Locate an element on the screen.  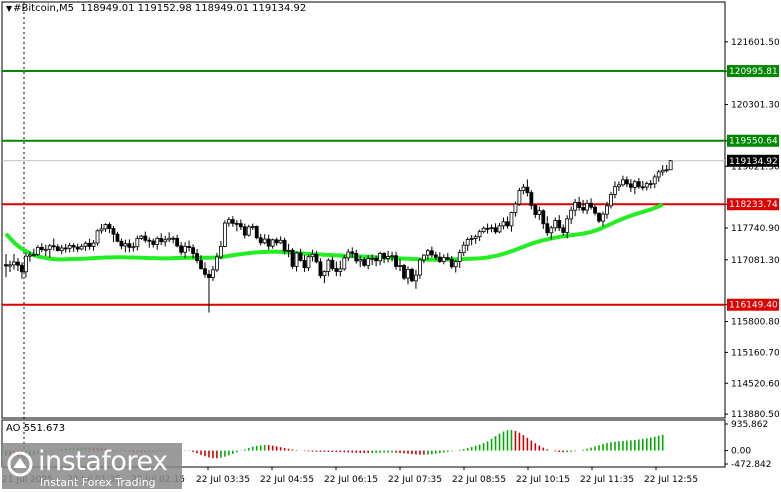
resistance-level-tag is located at coordinates (753, 71).